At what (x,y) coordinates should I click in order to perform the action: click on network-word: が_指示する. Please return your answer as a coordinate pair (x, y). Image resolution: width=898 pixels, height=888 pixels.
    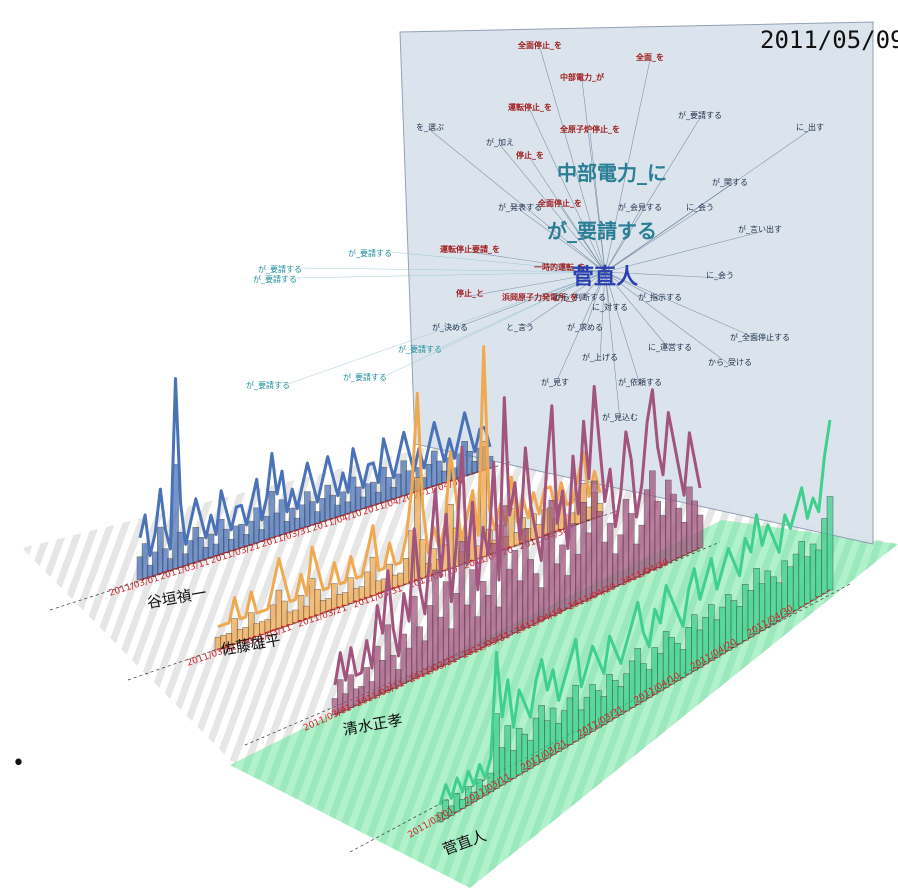
    Looking at the image, I should click on (660, 297).